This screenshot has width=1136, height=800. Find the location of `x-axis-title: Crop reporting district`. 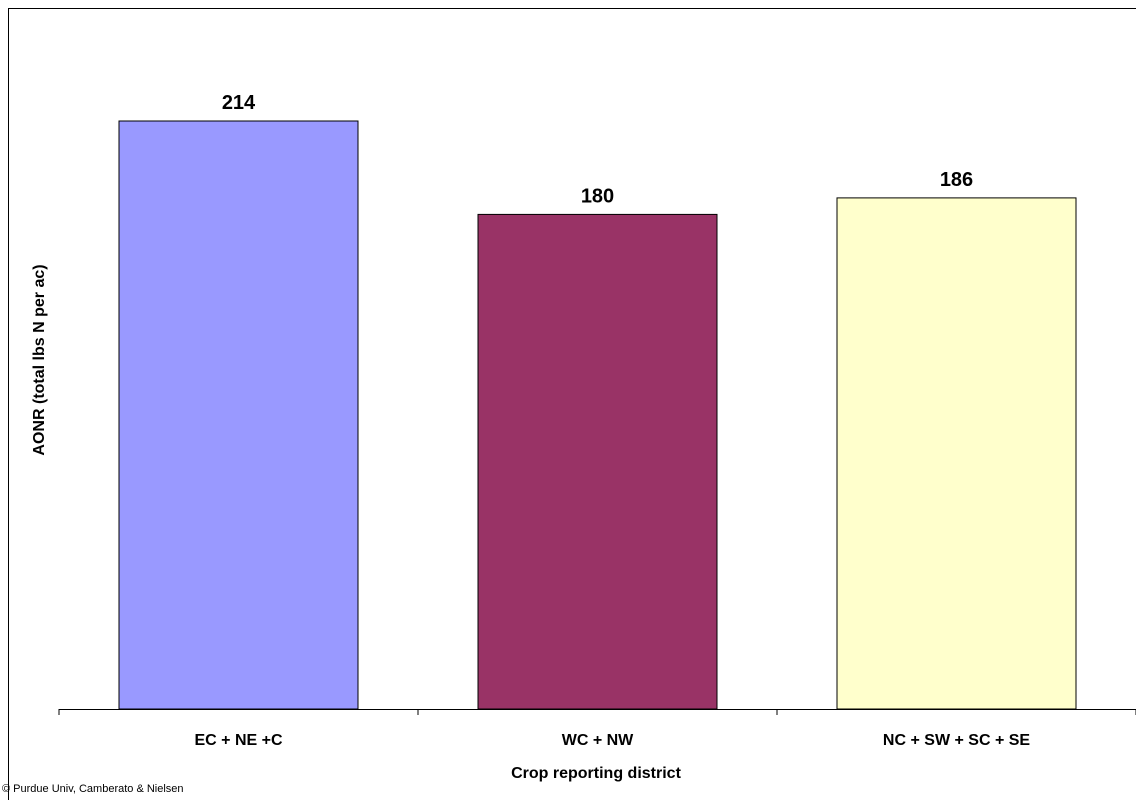

x-axis-title: Crop reporting district is located at coordinates (596, 773).